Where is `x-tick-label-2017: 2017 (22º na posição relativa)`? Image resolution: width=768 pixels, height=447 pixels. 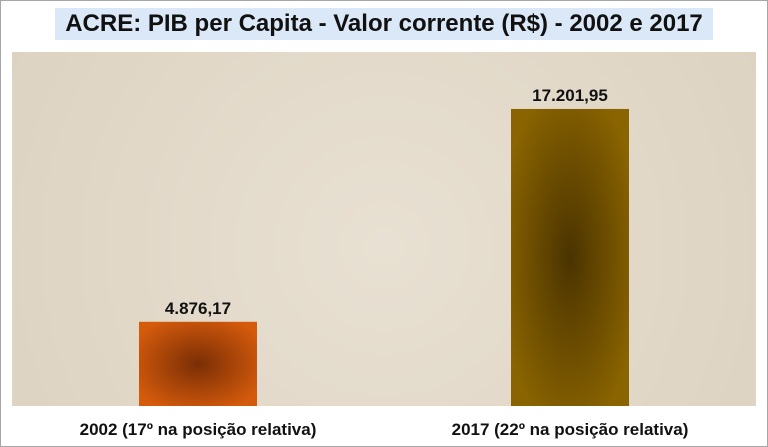 x-tick-label-2017: 2017 (22º na posição relativa) is located at coordinates (570, 429).